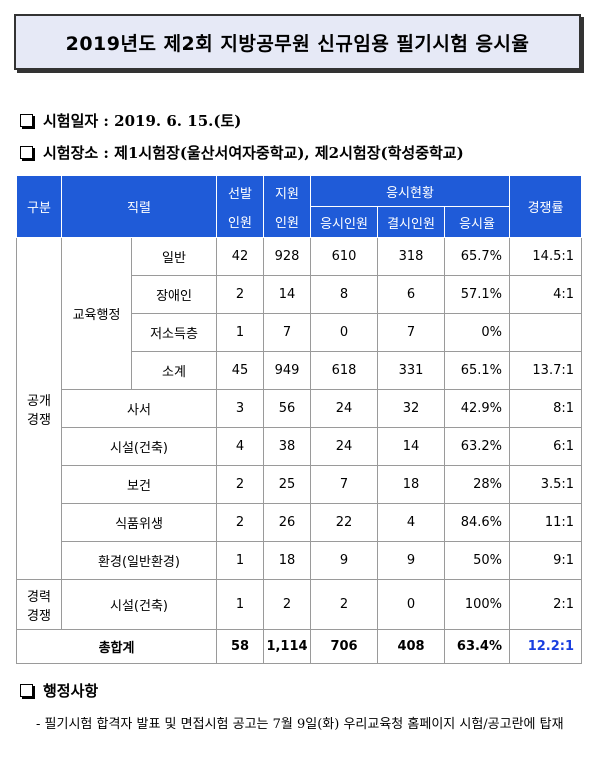  Describe the element at coordinates (139, 206) in the screenshot. I see `header-job: 직렬` at that location.